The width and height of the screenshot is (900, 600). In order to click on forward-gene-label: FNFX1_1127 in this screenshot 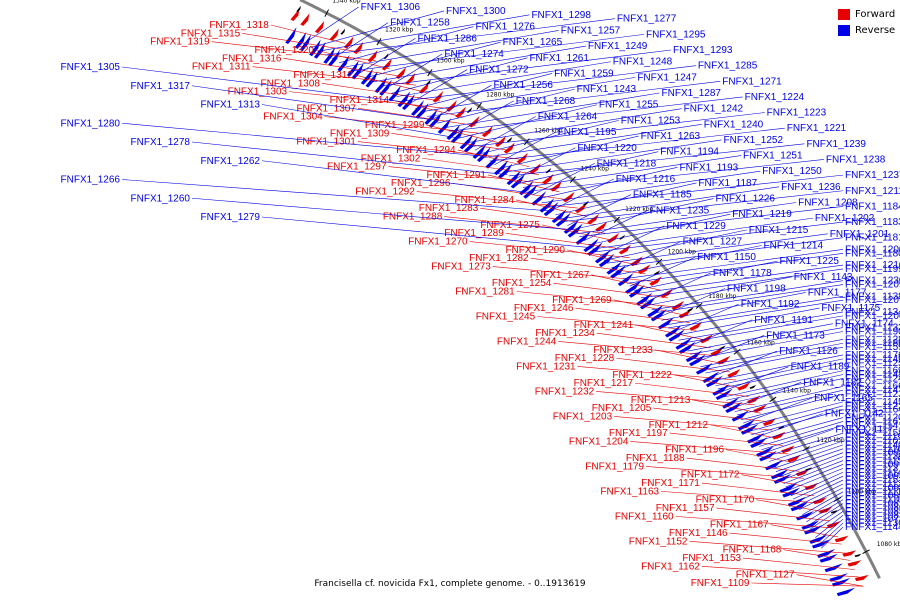, I will do `click(765, 575)`.